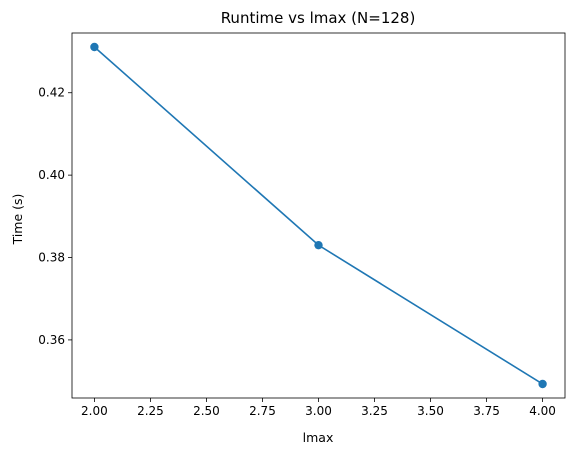  What do you see at coordinates (318, 437) in the screenshot?
I see `x-axis-label: lmax` at bounding box center [318, 437].